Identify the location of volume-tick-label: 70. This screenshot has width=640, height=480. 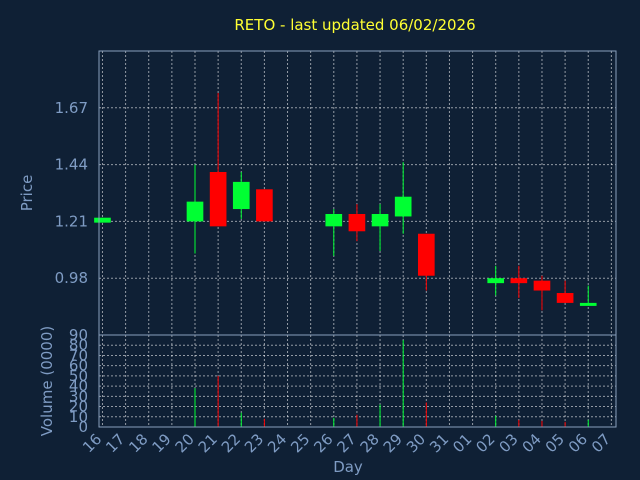
(78, 355).